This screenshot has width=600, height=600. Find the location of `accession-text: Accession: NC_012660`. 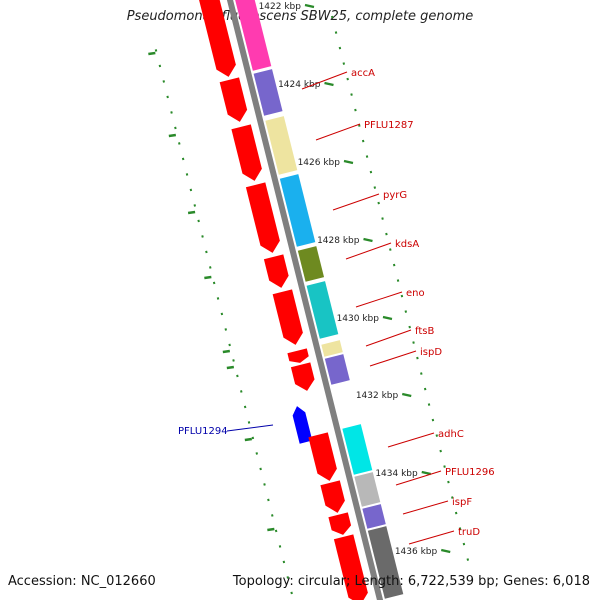

accession-text: Accession: NC_012660 is located at coordinates (82, 581).